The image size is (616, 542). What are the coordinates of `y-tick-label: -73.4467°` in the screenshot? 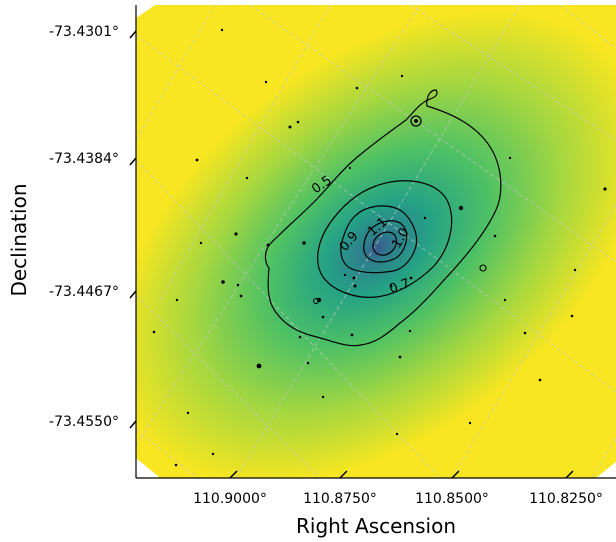 It's located at (84, 292).